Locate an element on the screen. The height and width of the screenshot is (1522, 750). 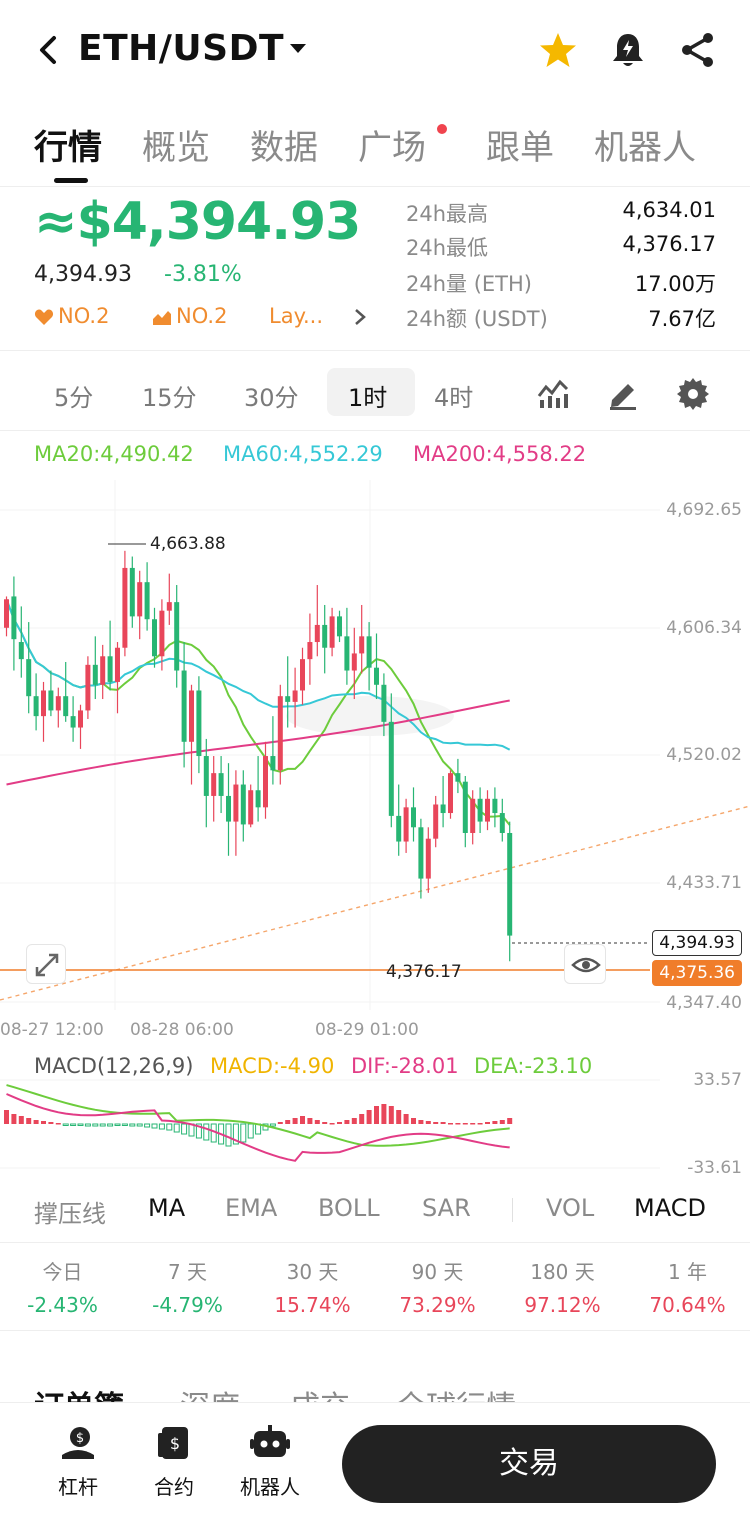
ma200-line is located at coordinates (258, 742).